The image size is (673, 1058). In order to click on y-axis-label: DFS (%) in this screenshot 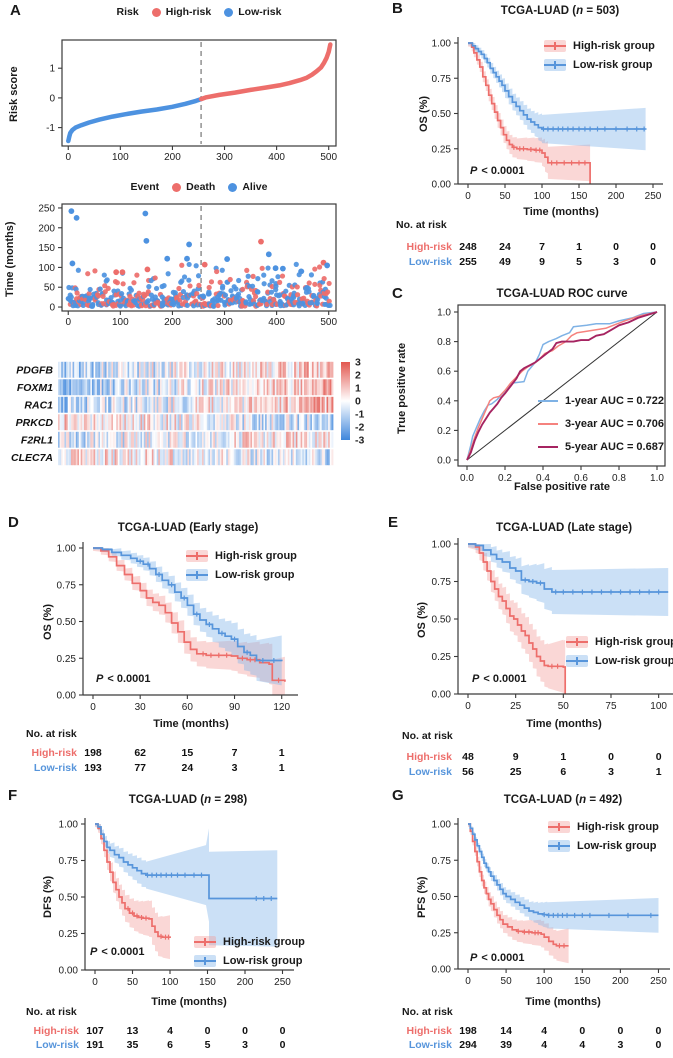, I will do `click(48, 897)`.